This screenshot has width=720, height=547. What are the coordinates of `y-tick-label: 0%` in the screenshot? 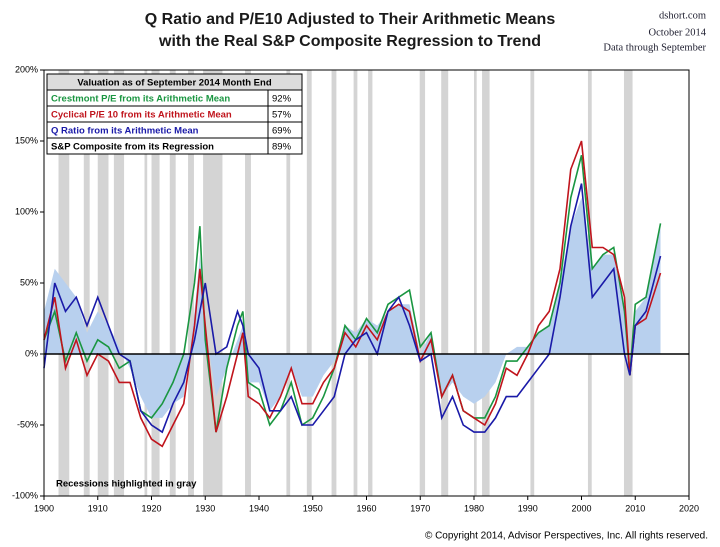 It's located at (31, 353).